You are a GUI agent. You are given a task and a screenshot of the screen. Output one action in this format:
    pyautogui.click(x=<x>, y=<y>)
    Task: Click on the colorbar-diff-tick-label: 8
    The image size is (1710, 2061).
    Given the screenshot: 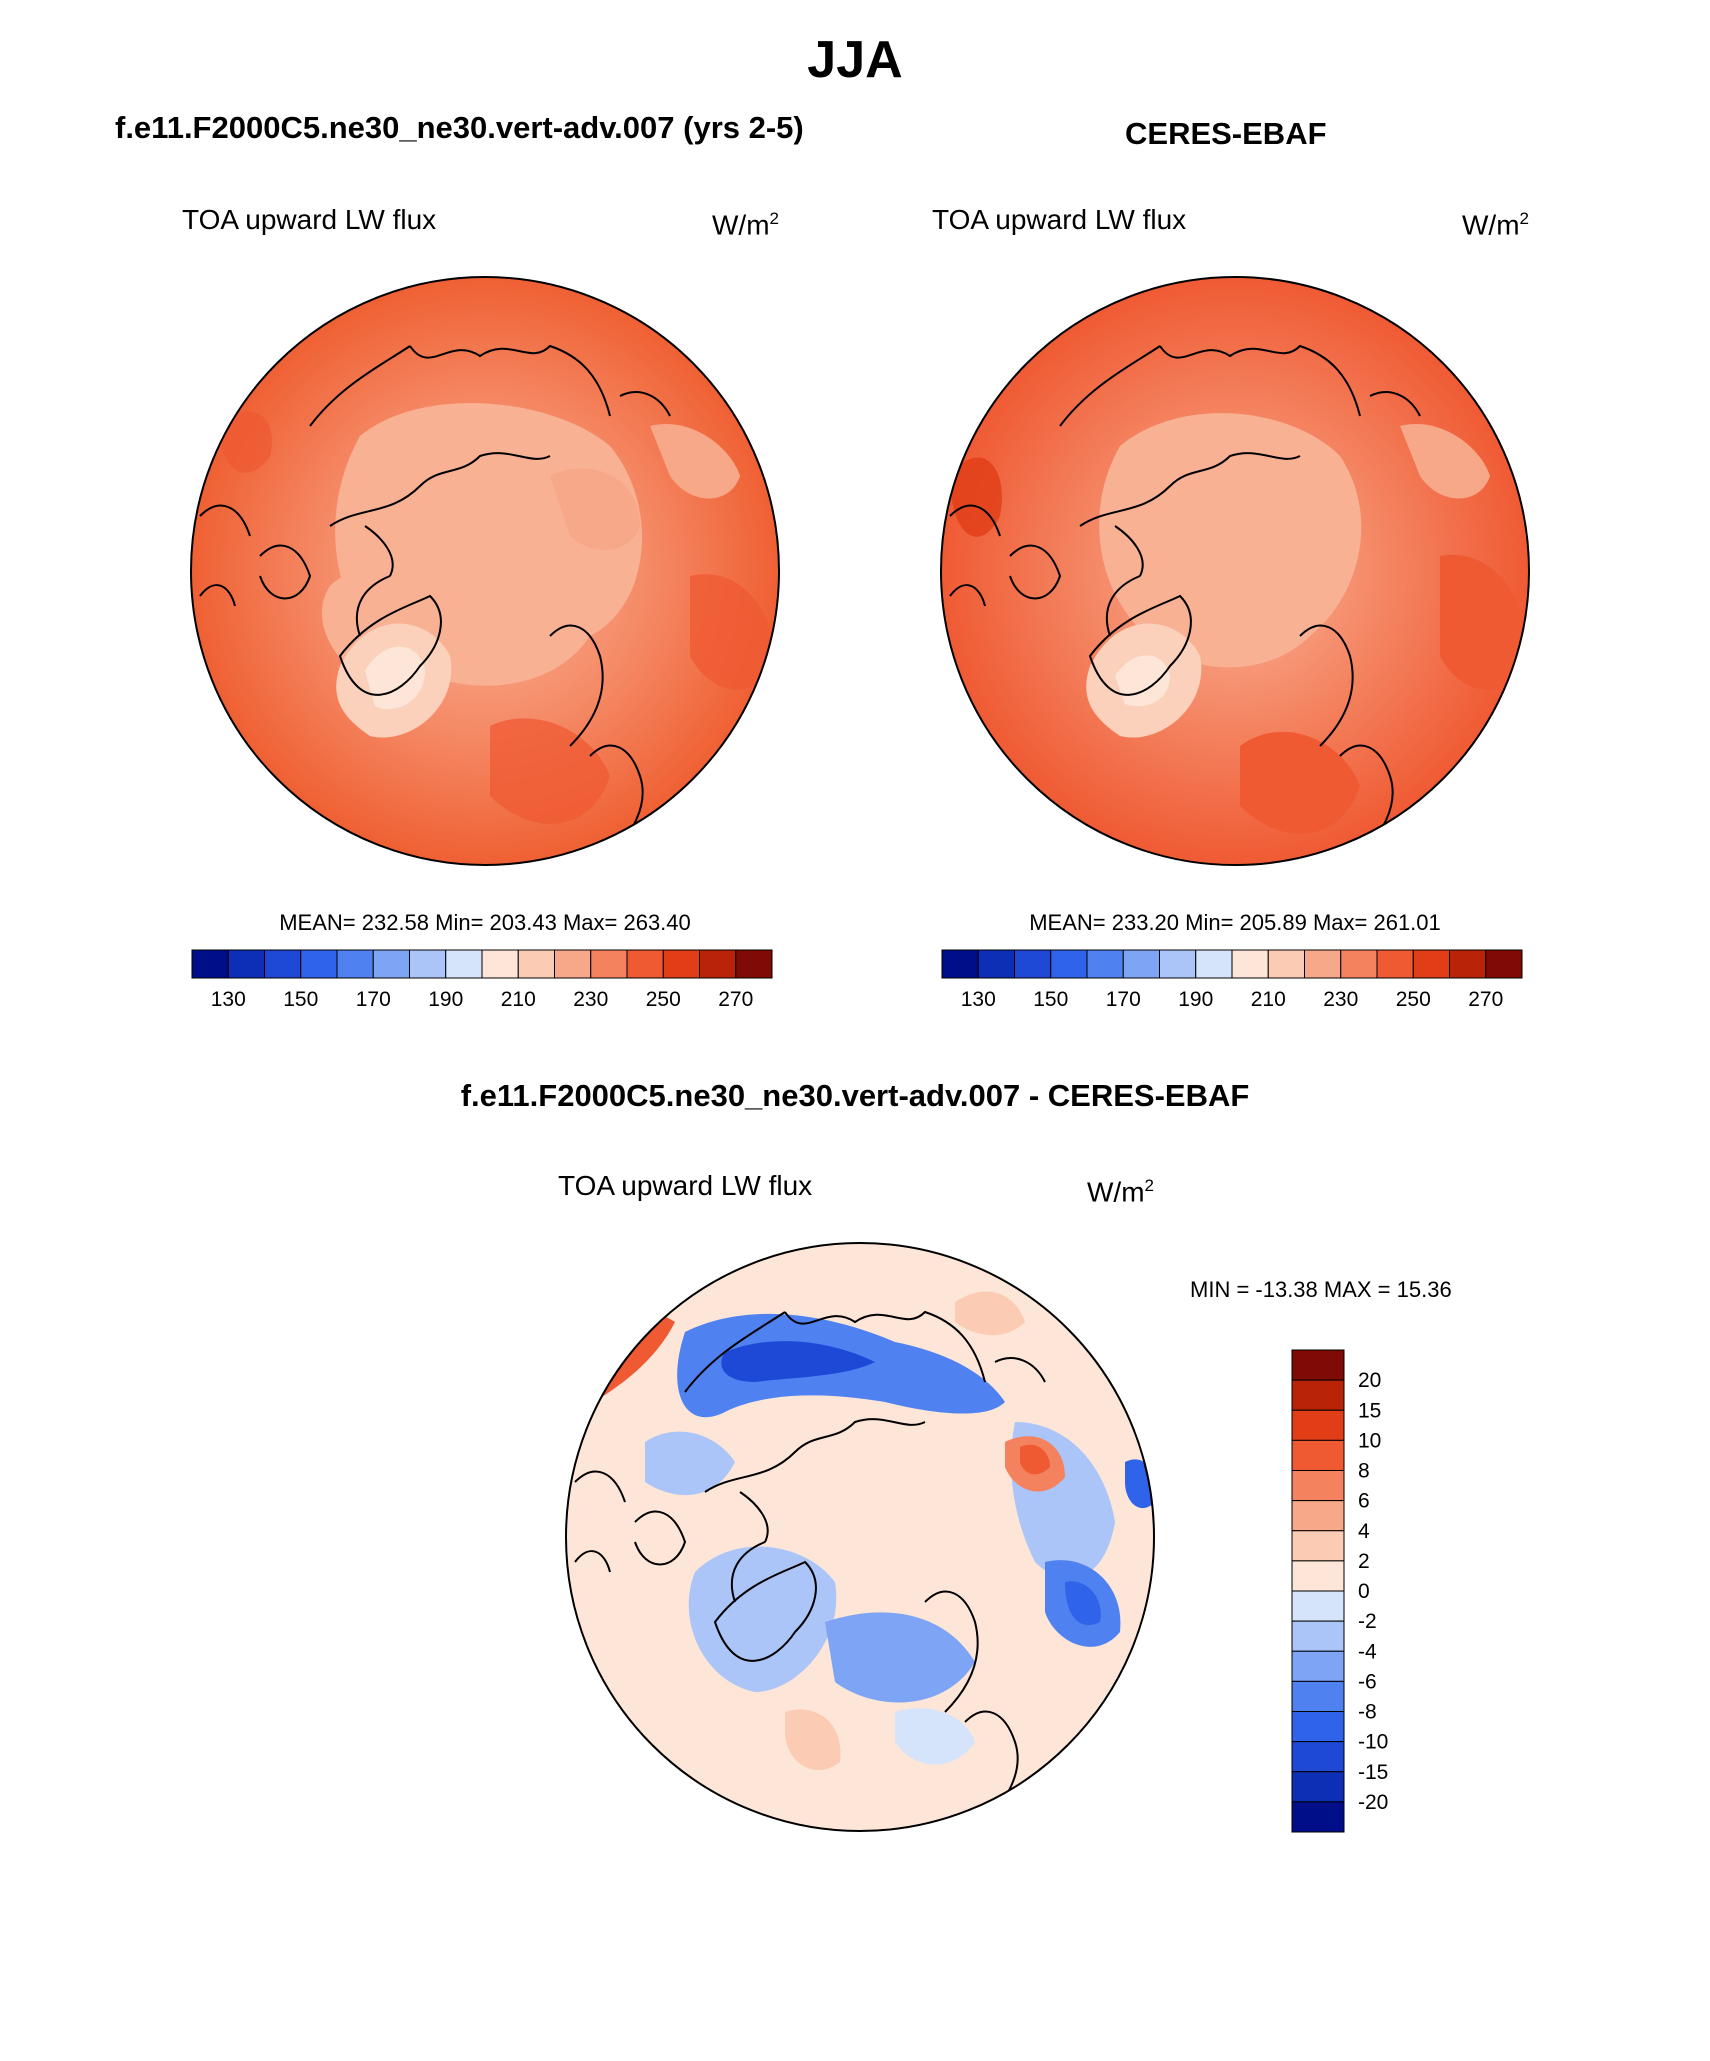 What is the action you would take?
    pyautogui.click(x=1364, y=1471)
    